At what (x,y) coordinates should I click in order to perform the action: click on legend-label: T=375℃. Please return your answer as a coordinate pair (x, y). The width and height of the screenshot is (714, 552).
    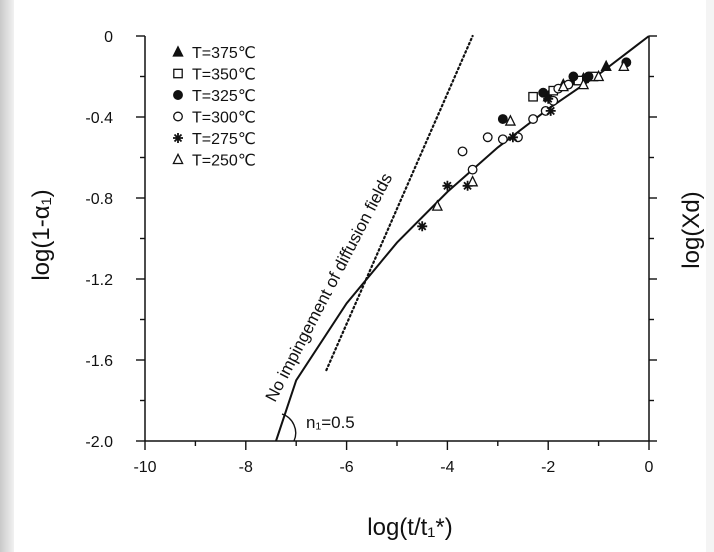
    Looking at the image, I should click on (224, 53).